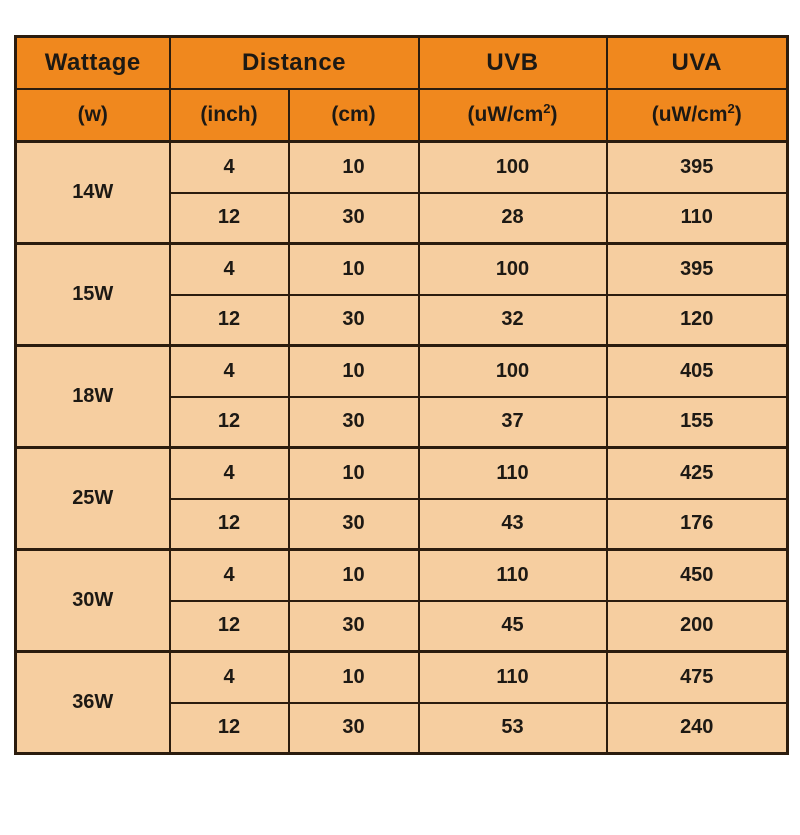 The height and width of the screenshot is (835, 800). I want to click on unit-wattage: (w), so click(92, 115).